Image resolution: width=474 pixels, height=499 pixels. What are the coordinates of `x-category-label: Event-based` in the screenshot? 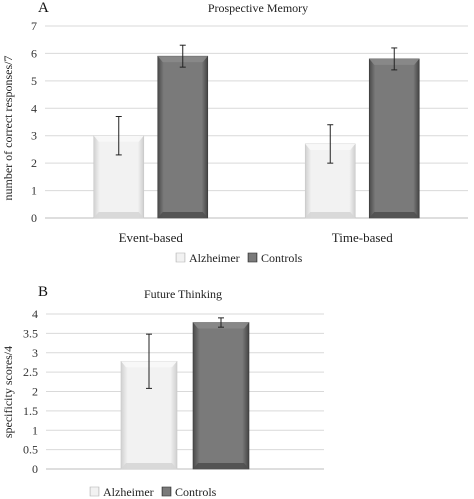 It's located at (151, 237).